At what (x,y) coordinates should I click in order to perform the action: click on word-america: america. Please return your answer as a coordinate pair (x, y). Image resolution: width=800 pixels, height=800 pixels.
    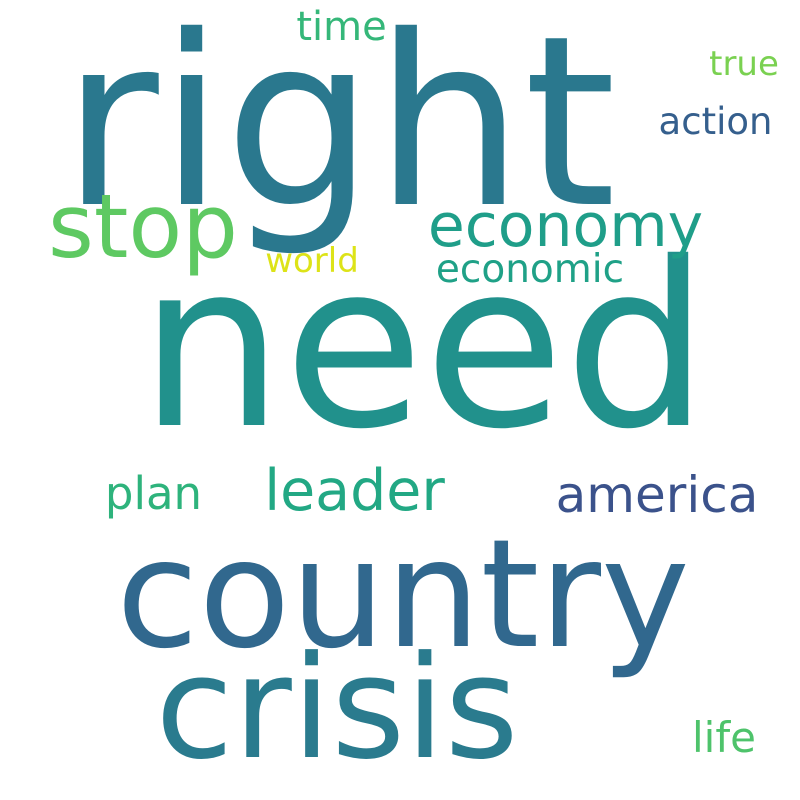
    Looking at the image, I should click on (657, 495).